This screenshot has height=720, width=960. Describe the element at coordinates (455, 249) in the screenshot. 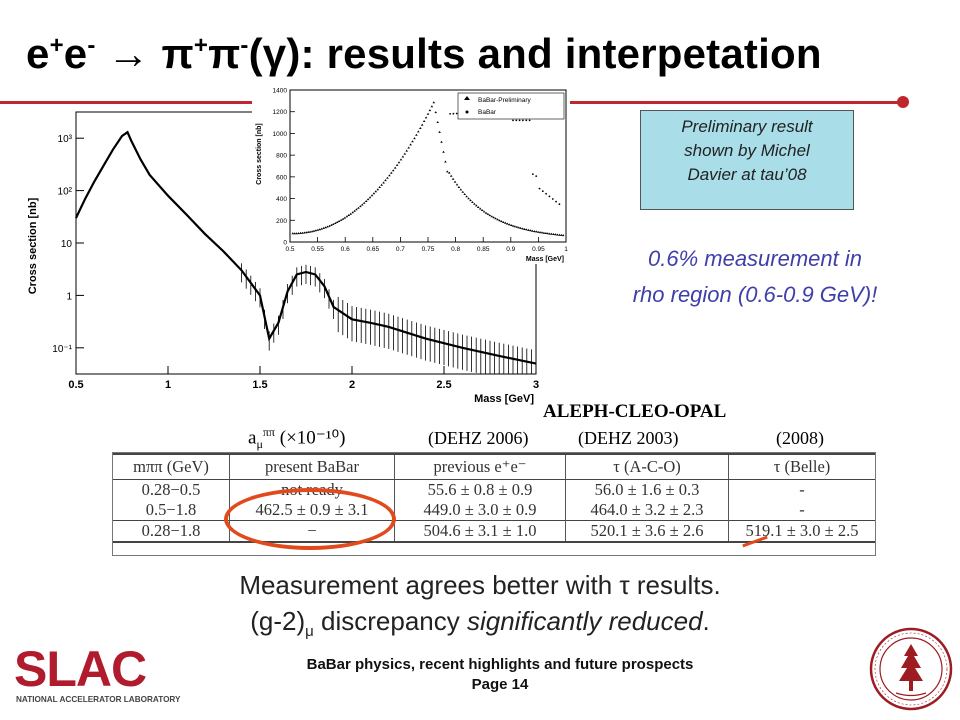

I see `inset-plot-xtick-label: 0.8` at that location.